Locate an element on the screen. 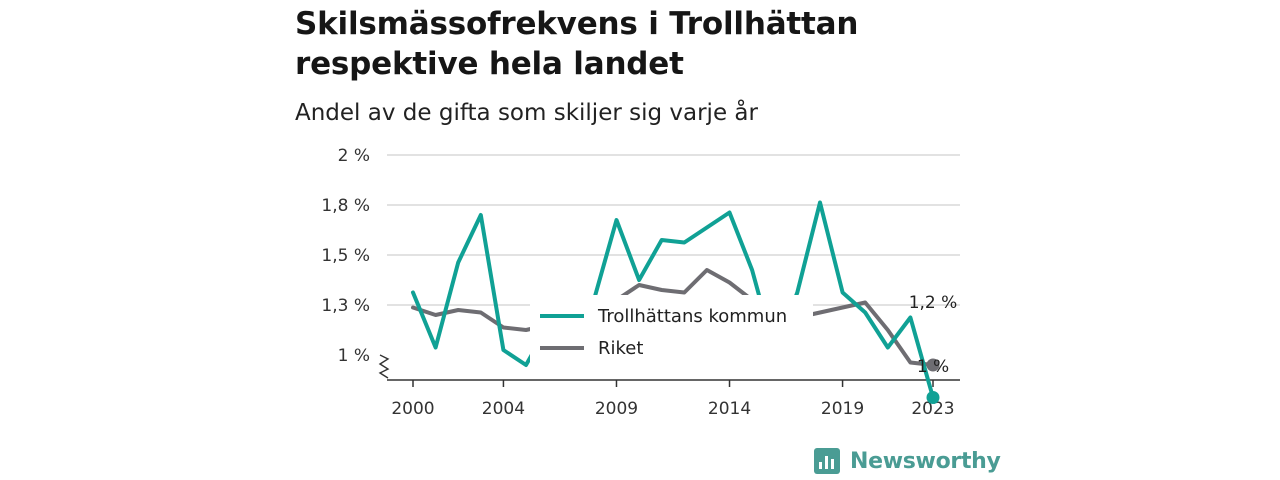  x-tick-label: 2014 is located at coordinates (729, 409).